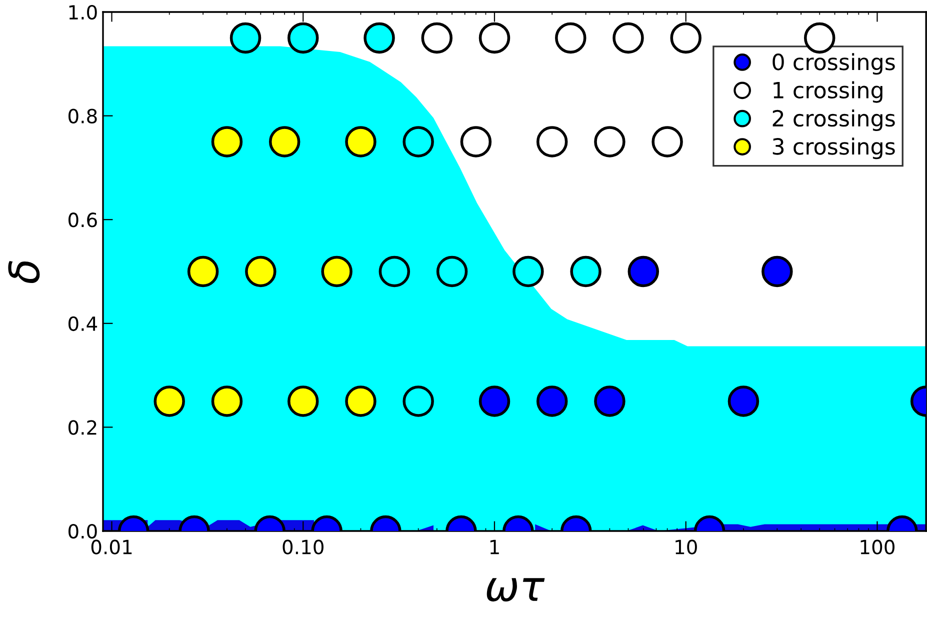  Describe the element at coordinates (82, 427) in the screenshot. I see `y-tick-label: 0.2` at that location.